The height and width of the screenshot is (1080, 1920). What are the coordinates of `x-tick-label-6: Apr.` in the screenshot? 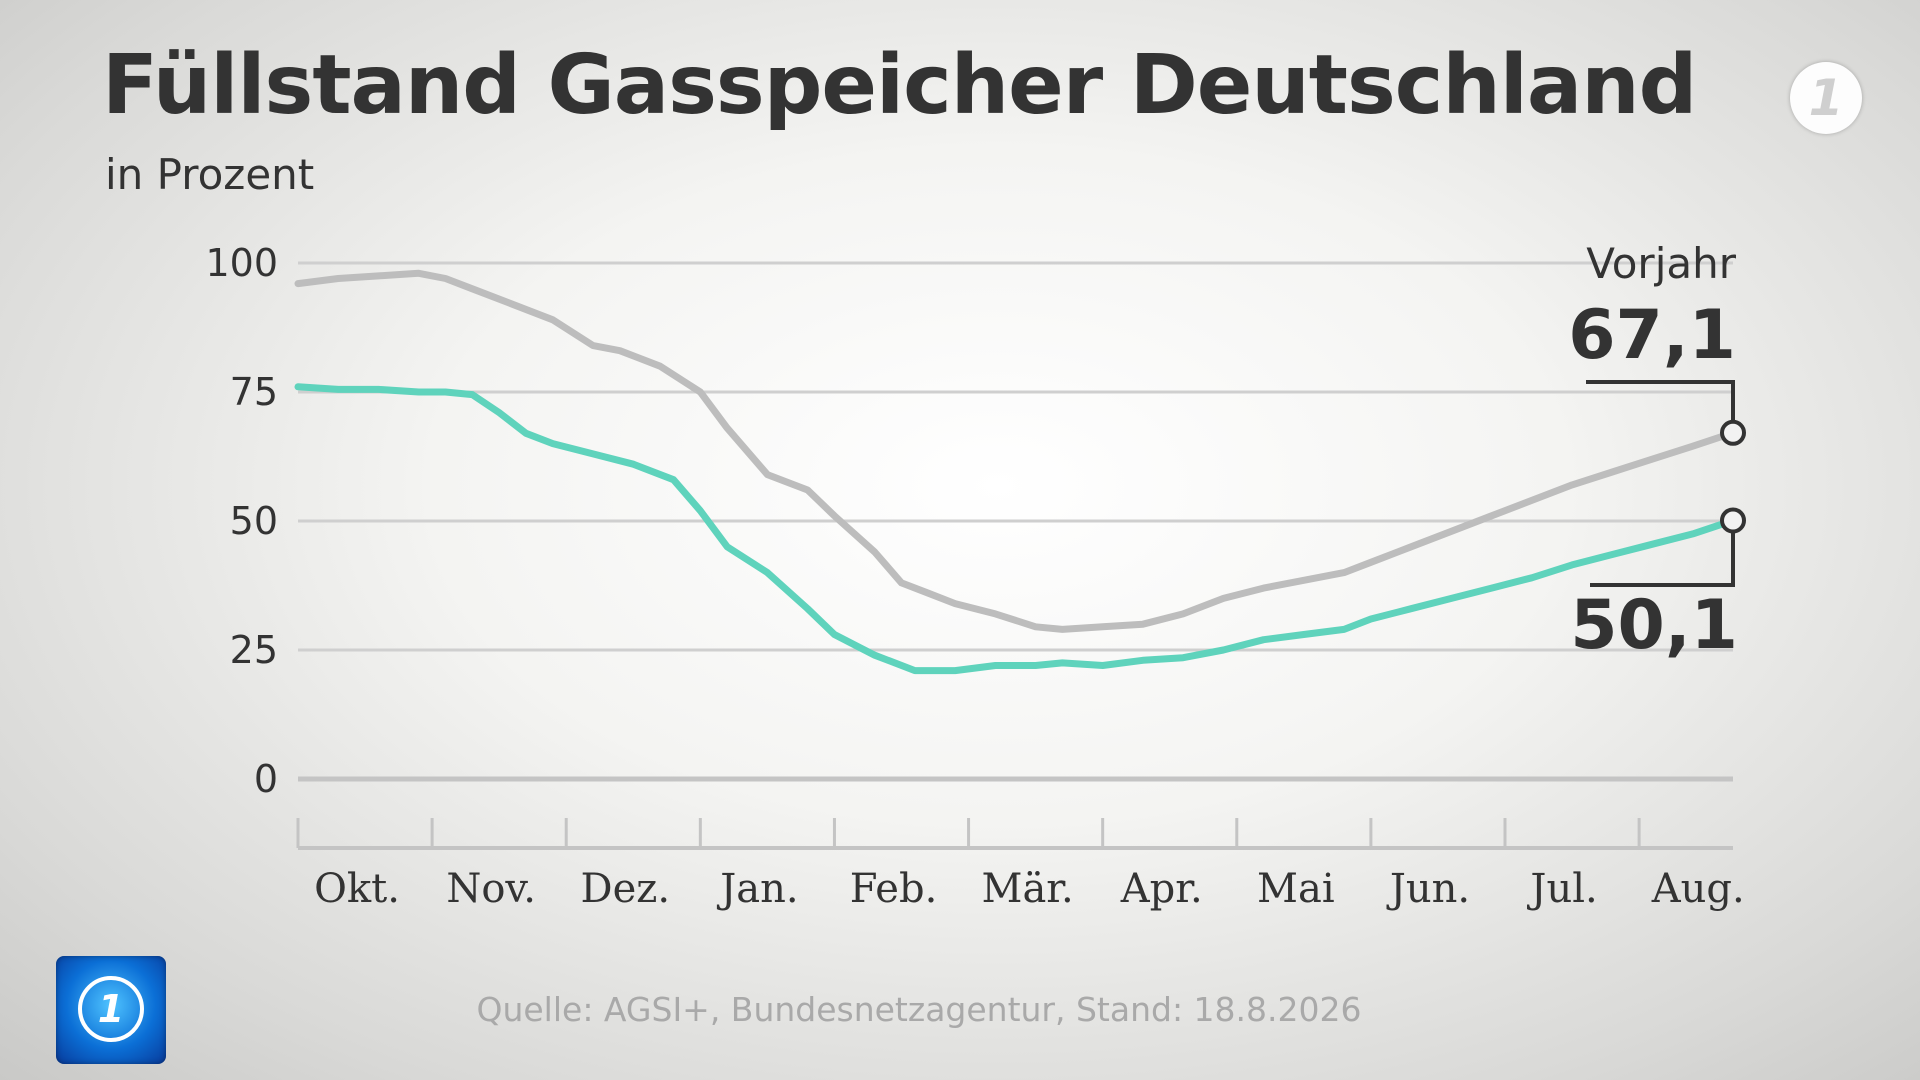 It's located at (1161, 889).